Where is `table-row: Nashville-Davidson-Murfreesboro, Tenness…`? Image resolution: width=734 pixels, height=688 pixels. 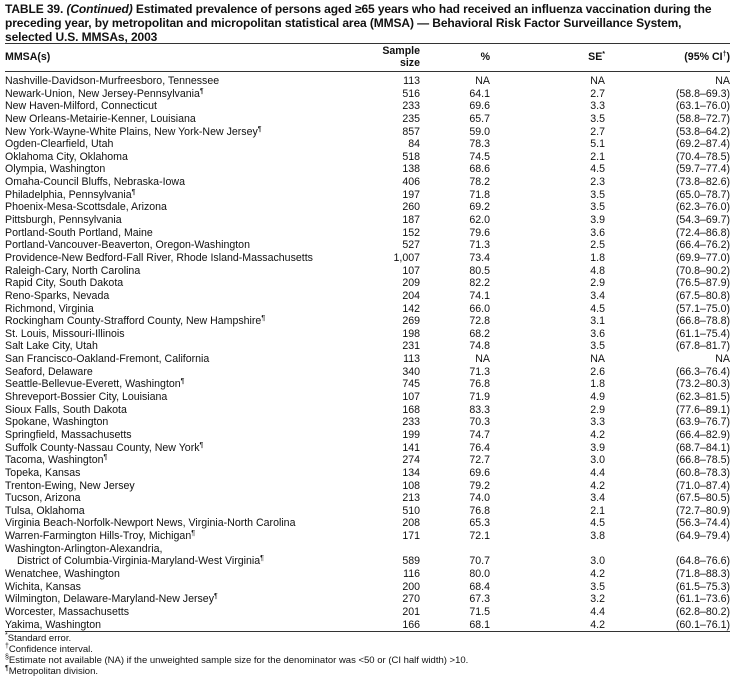
table-row: Nashville-Davidson-Murfreesboro, Tenness… is located at coordinates (367, 80).